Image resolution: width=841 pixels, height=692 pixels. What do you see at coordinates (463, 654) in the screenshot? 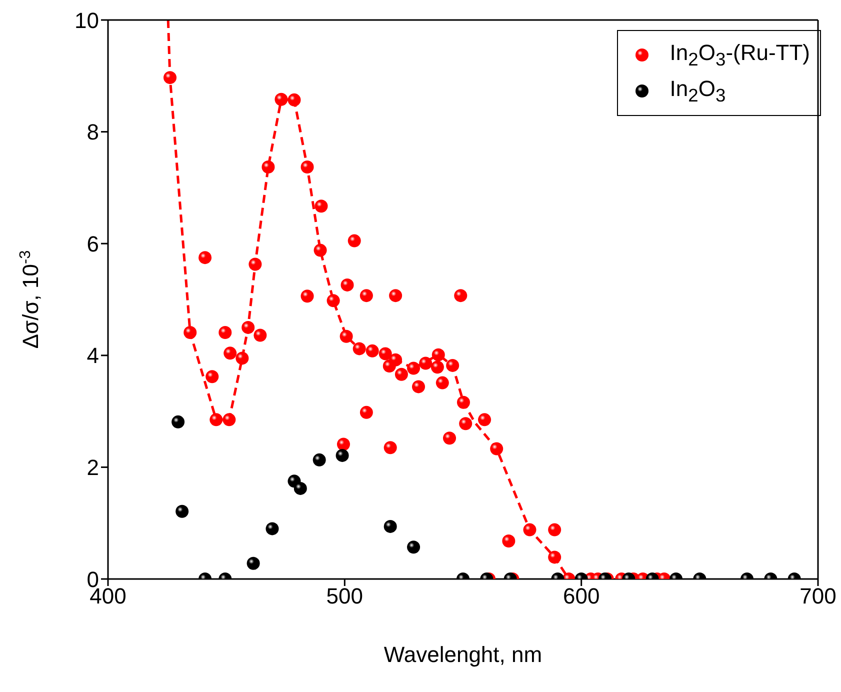
I see `x-axis-title: Wavelenght, nm` at bounding box center [463, 654].